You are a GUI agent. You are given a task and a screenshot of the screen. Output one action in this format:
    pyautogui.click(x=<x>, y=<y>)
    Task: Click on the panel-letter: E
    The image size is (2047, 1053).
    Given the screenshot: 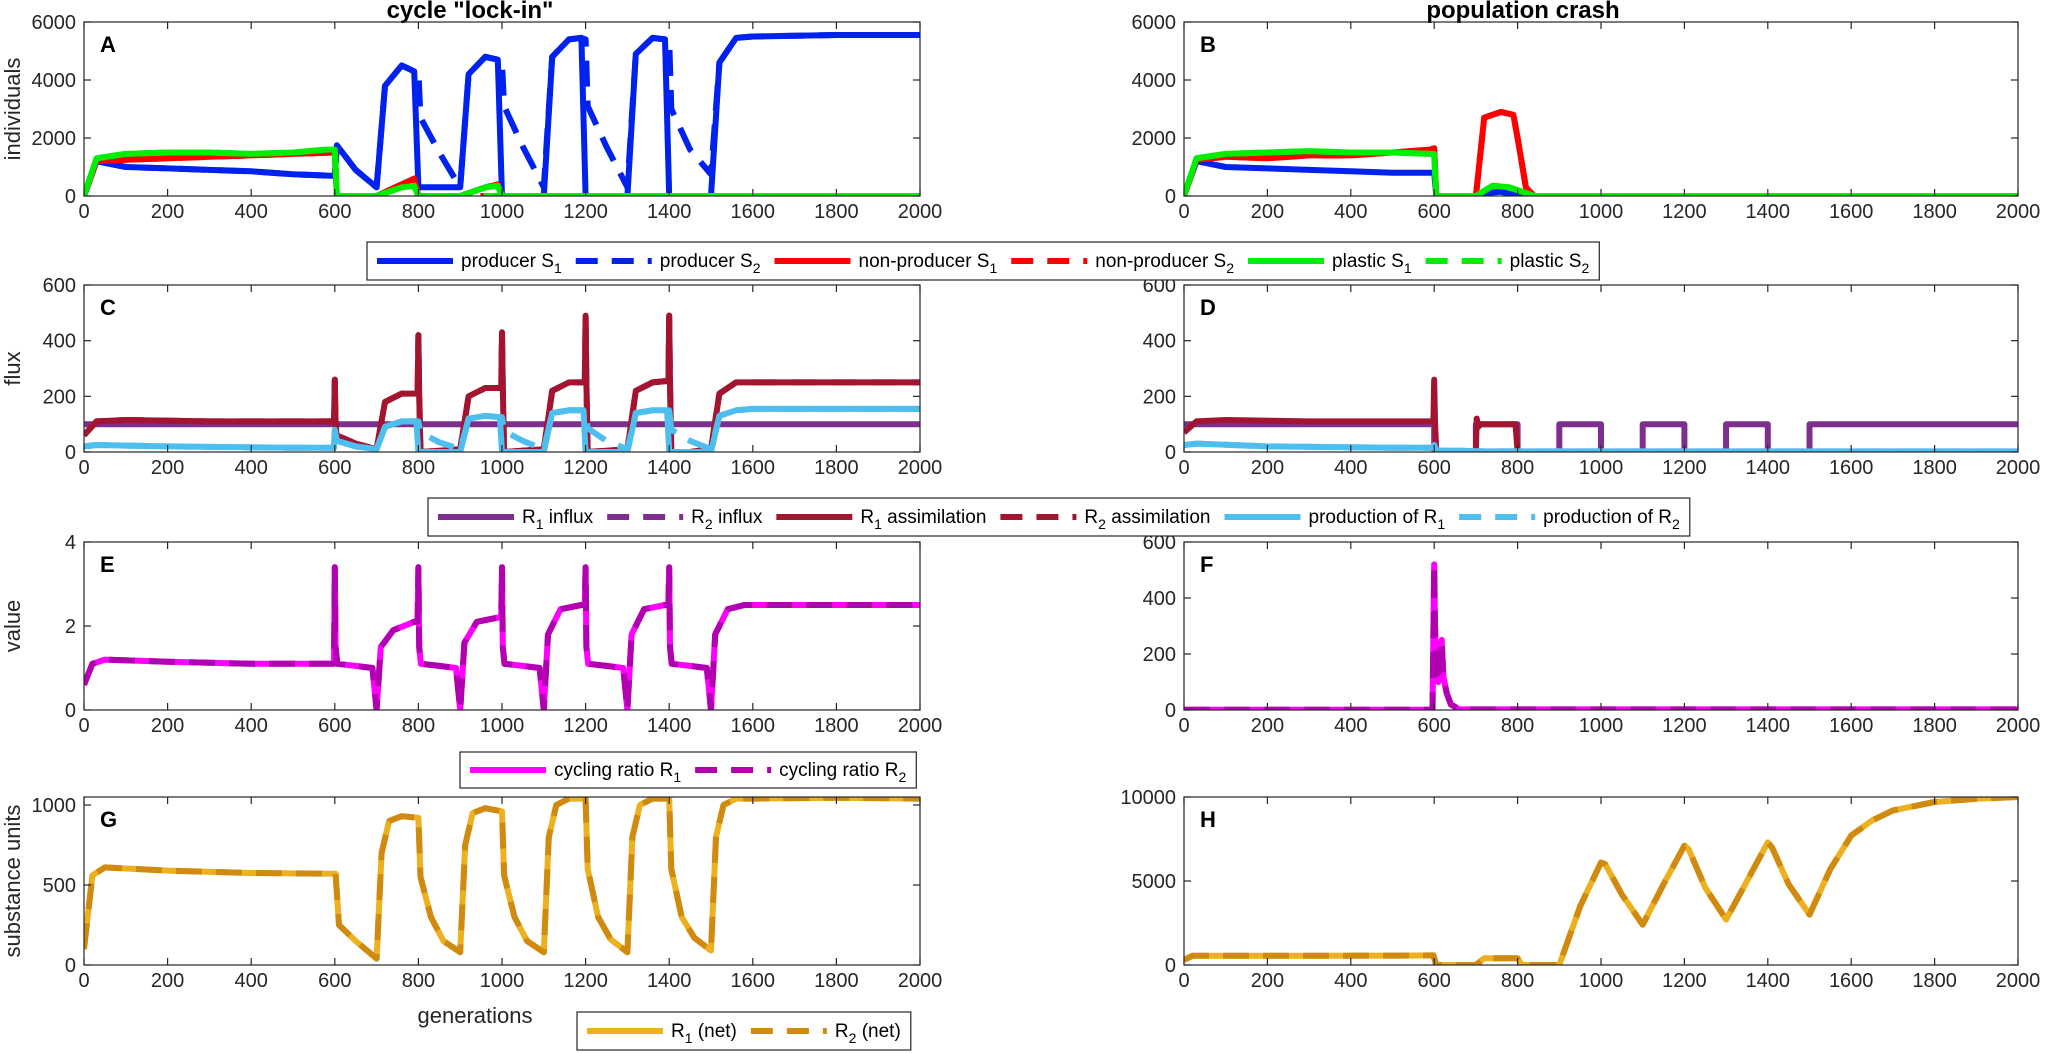 What is the action you would take?
    pyautogui.click(x=107, y=564)
    